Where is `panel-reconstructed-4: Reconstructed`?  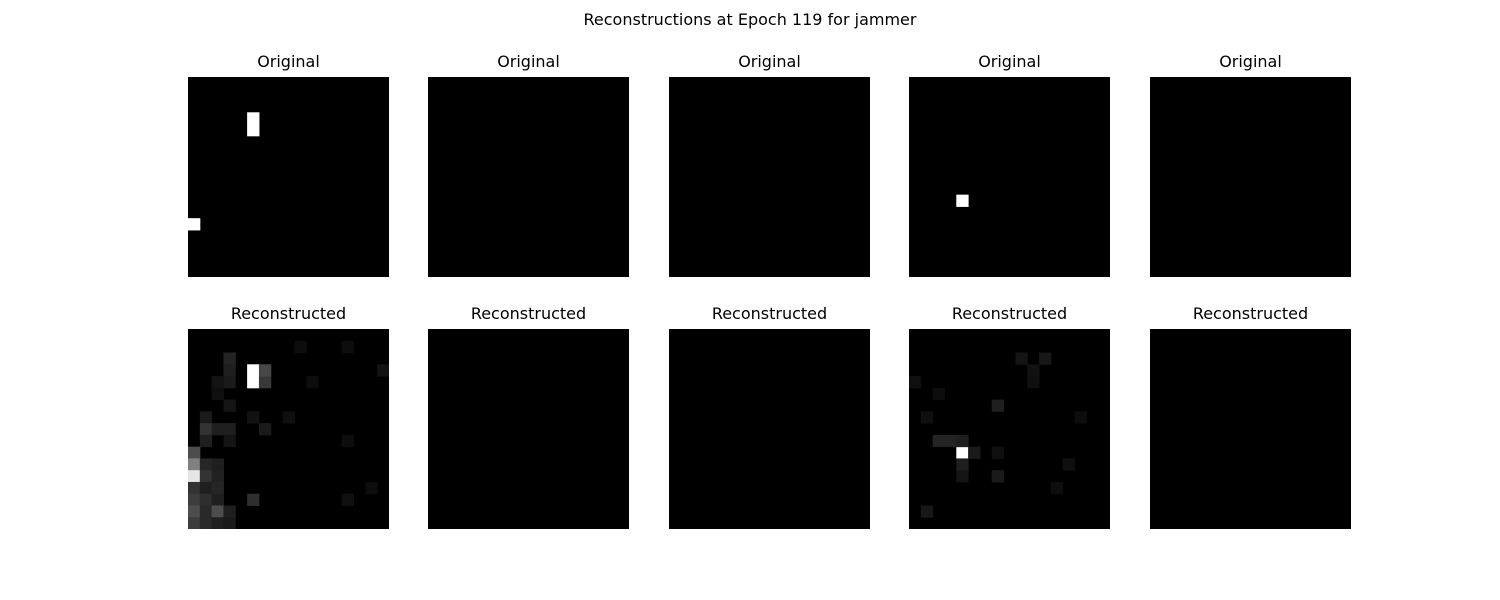 panel-reconstructed-4: Reconstructed is located at coordinates (1009, 416).